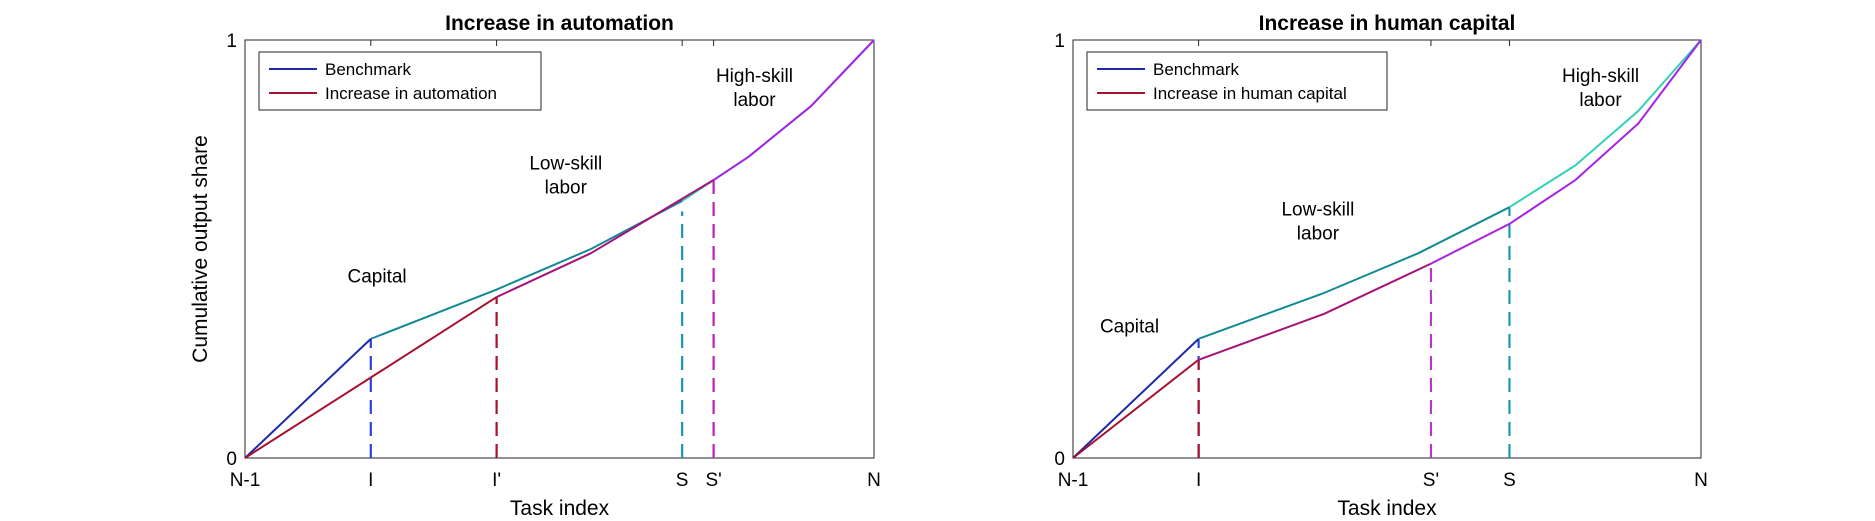 The height and width of the screenshot is (521, 1875). Describe the element at coordinates (1387, 23) in the screenshot. I see `chart-title: Increase in human capital` at that location.